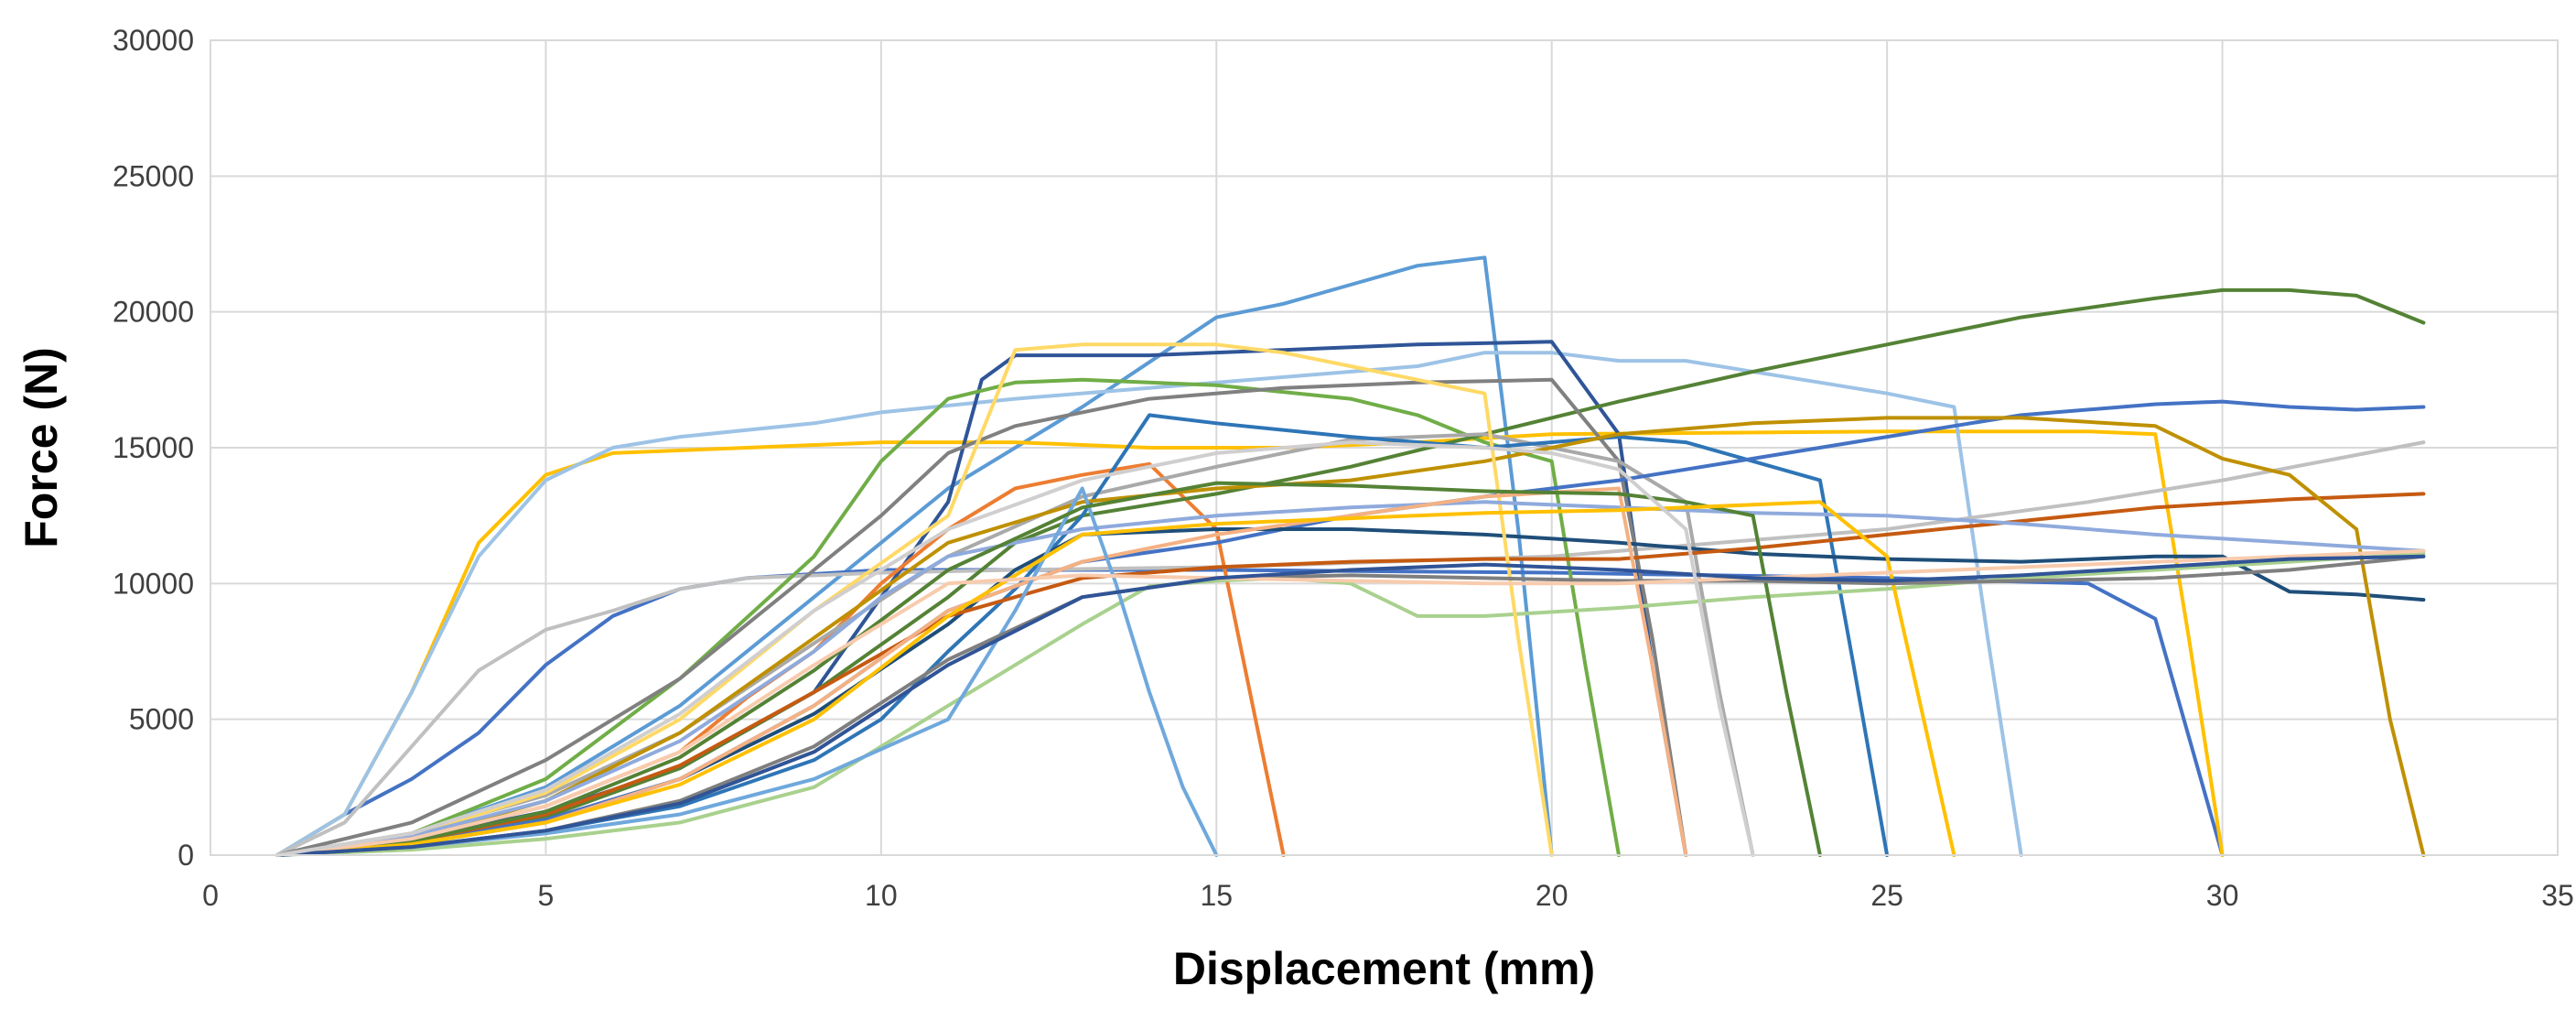 Image resolution: width=2576 pixels, height=1019 pixels. What do you see at coordinates (1388, 895) in the screenshot?
I see `x-tick-labels: 0 5 10 15 20 25 30 35` at bounding box center [1388, 895].